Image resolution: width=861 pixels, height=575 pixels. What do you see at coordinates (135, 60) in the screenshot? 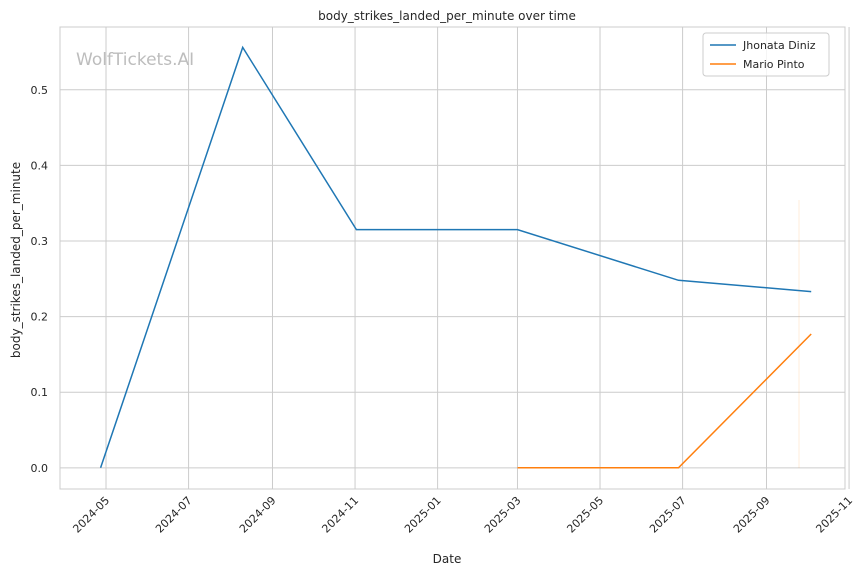
I see `watermark: WolfTickets.AI` at bounding box center [135, 60].